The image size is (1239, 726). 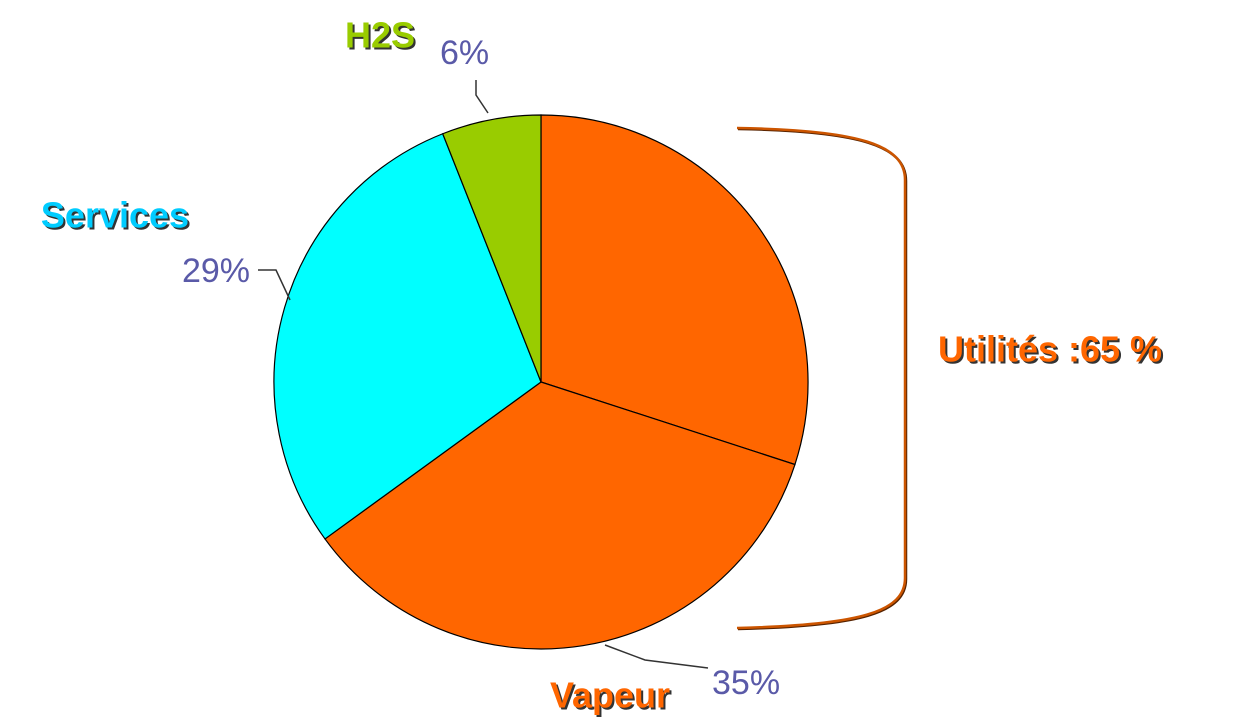 I want to click on annotation: Utilités :65 %, so click(x=1050, y=349).